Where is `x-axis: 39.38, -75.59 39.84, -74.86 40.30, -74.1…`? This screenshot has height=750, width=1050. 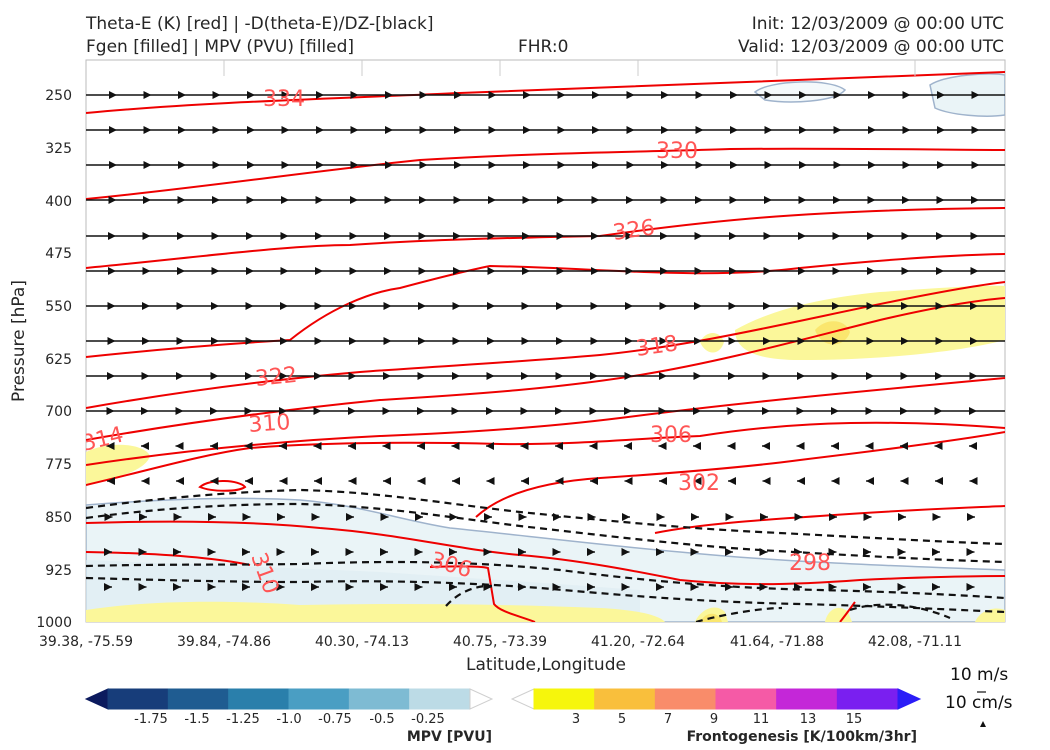
x-axis: 39.38, -75.59 39.84, -74.86 40.30, -74.1… is located at coordinates (500, 642).